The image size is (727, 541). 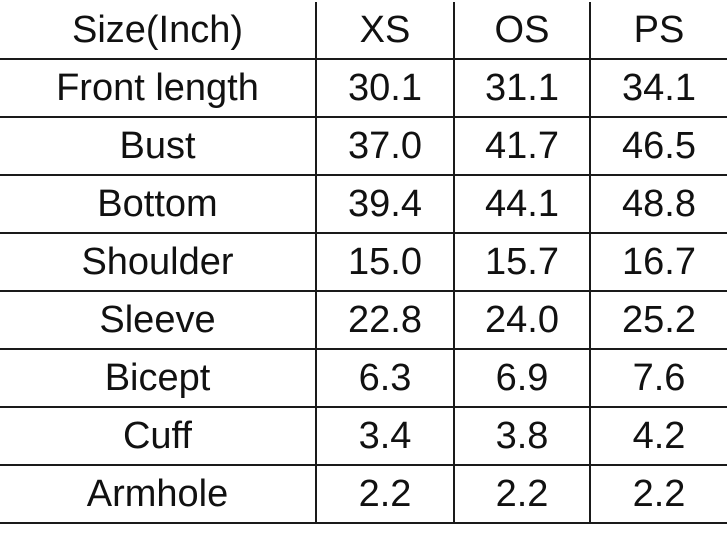 I want to click on value-cell: 30.1, so click(x=385, y=88).